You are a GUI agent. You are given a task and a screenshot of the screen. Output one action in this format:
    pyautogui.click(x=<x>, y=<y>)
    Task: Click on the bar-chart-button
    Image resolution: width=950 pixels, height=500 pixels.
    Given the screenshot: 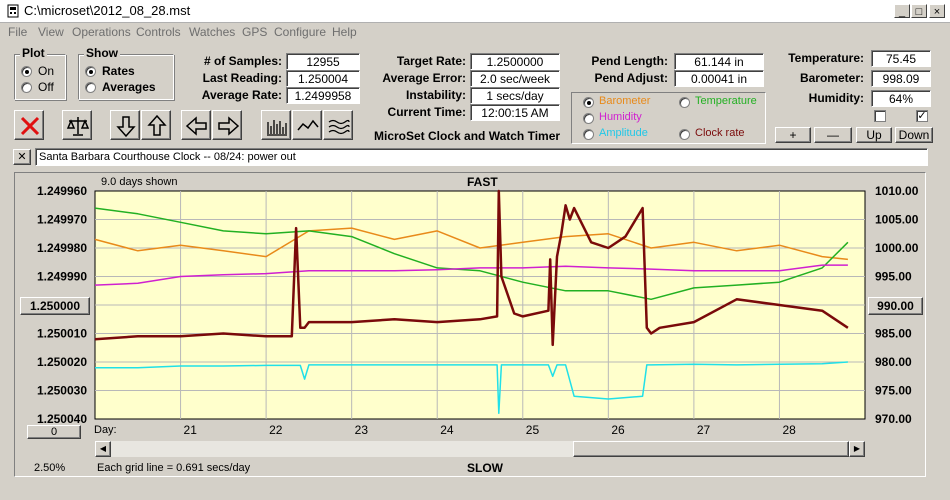 What is the action you would take?
    pyautogui.click(x=276, y=125)
    